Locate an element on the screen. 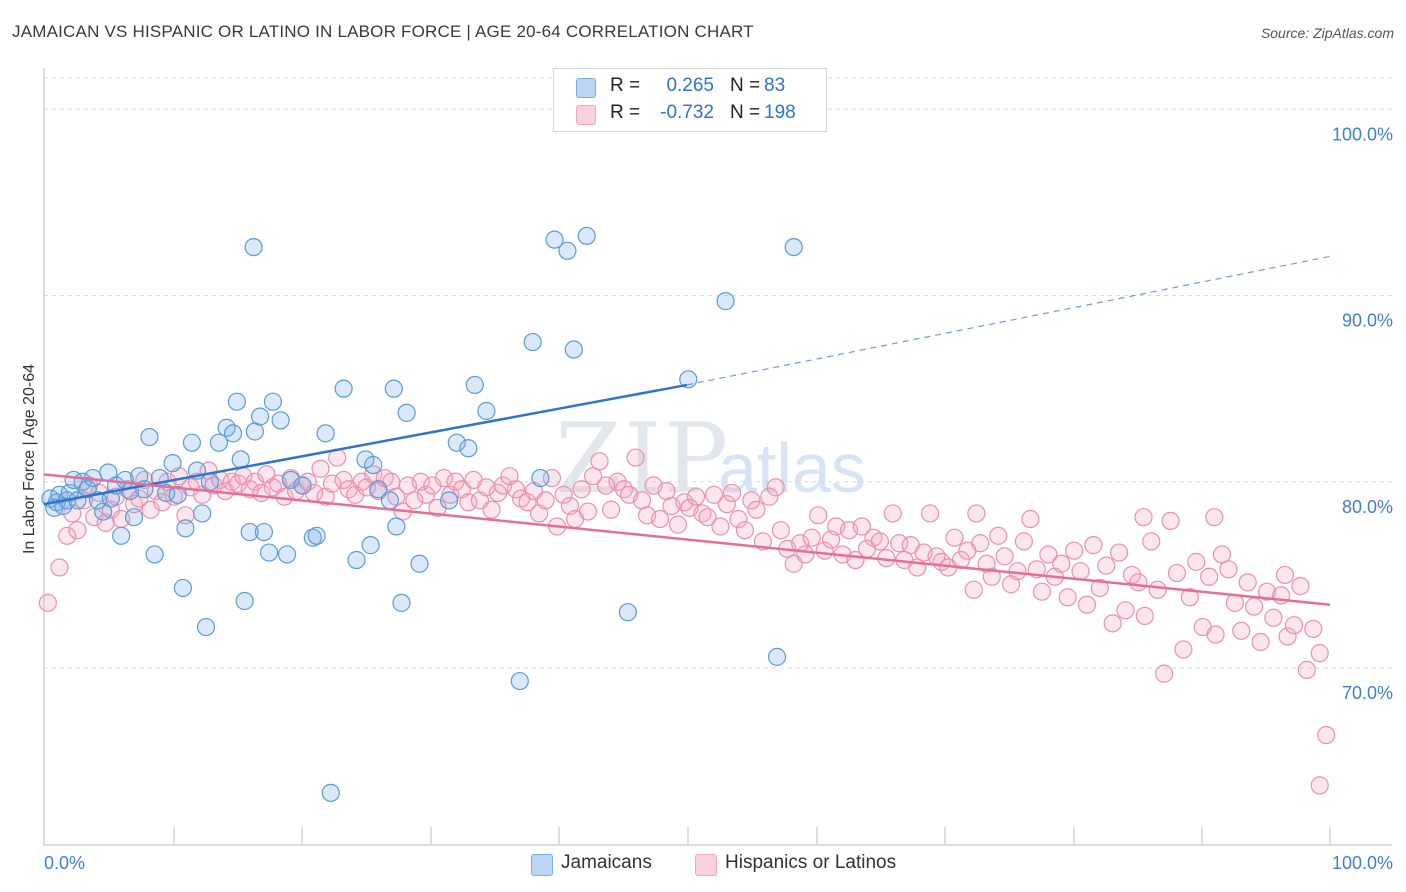 The width and height of the screenshot is (1406, 892). y-tick-label: 100.0% is located at coordinates (1362, 134).